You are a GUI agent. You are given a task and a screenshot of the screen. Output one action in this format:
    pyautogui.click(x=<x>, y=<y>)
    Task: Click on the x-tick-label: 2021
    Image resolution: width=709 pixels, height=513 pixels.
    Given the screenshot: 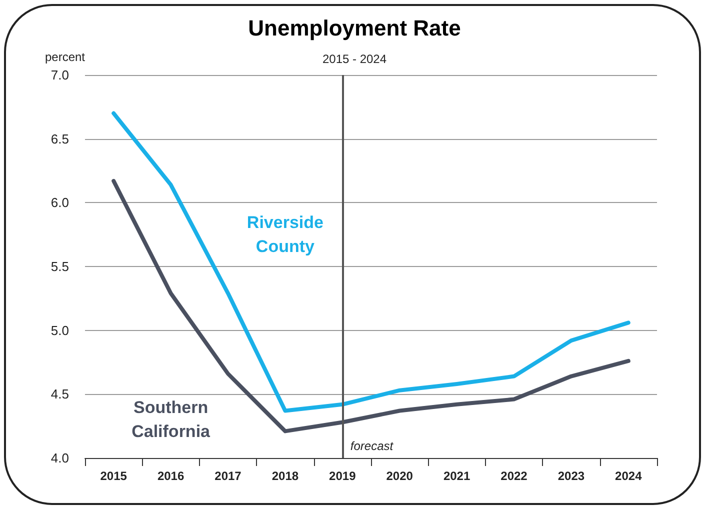 What is the action you would take?
    pyautogui.click(x=456, y=476)
    